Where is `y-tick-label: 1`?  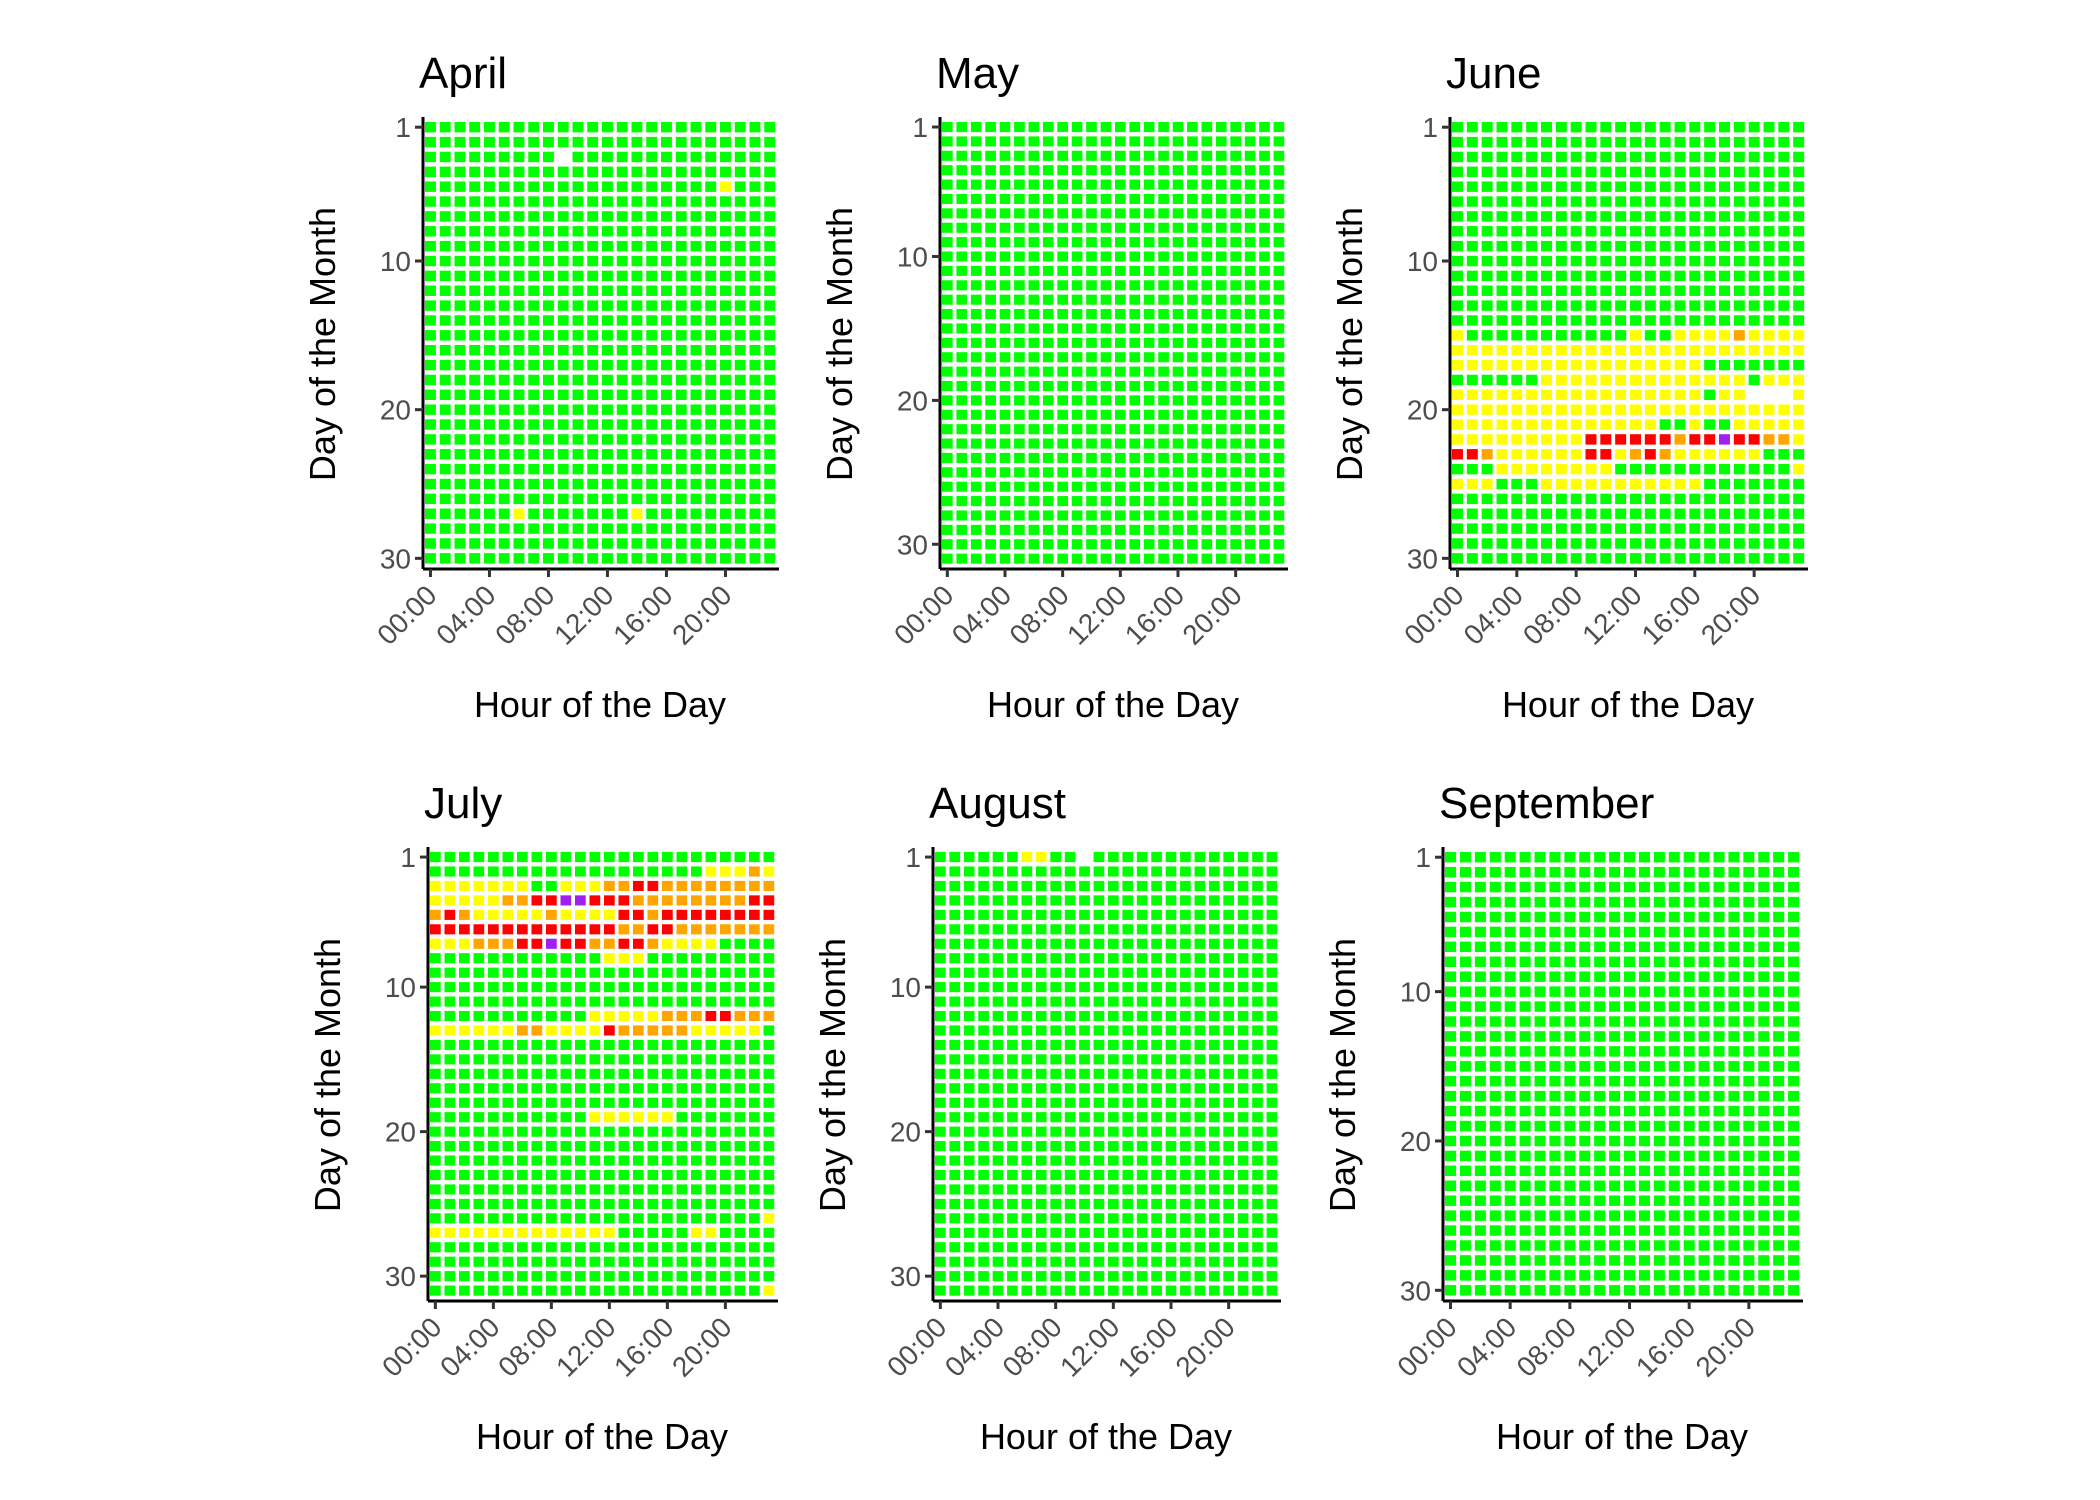
y-tick-label: 1 is located at coordinates (920, 127).